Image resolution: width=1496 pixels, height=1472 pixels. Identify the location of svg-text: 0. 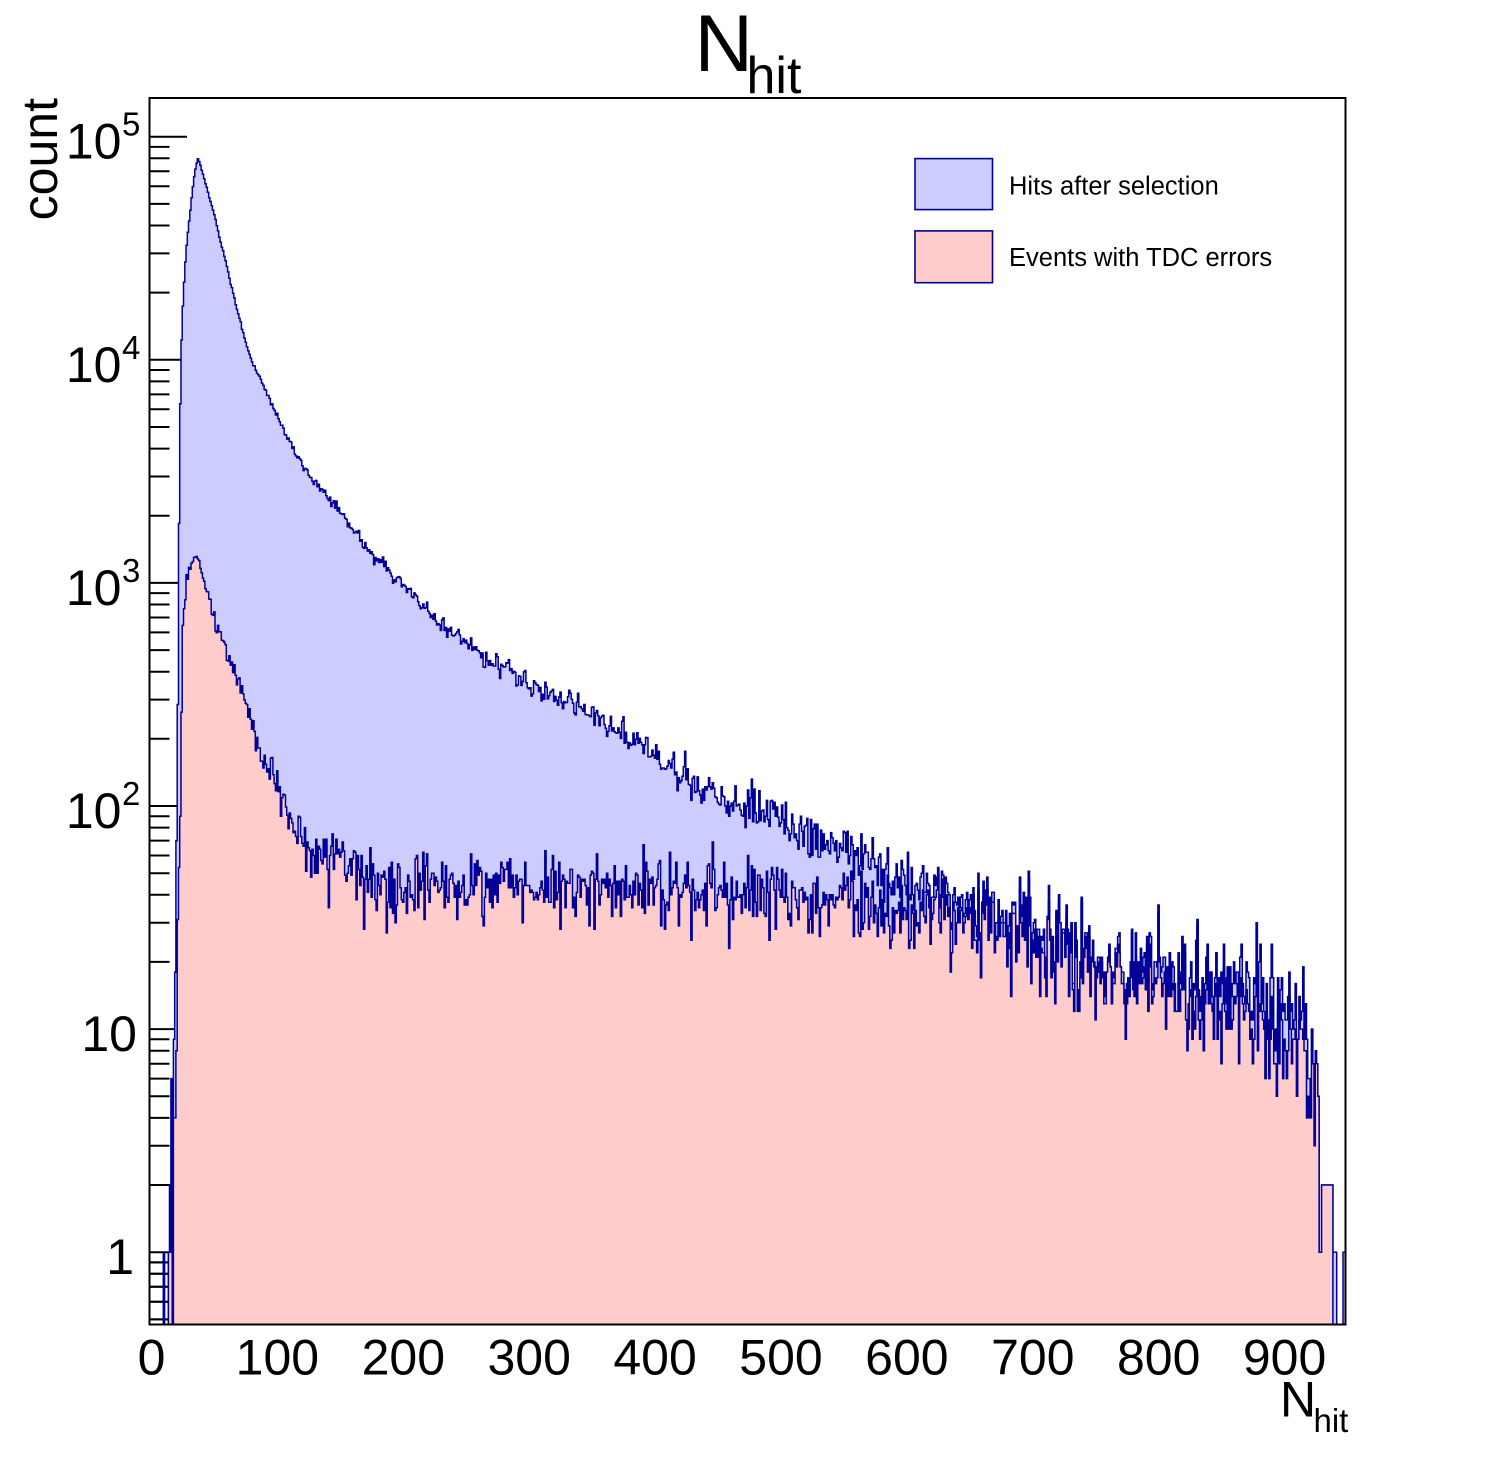
(152, 1358).